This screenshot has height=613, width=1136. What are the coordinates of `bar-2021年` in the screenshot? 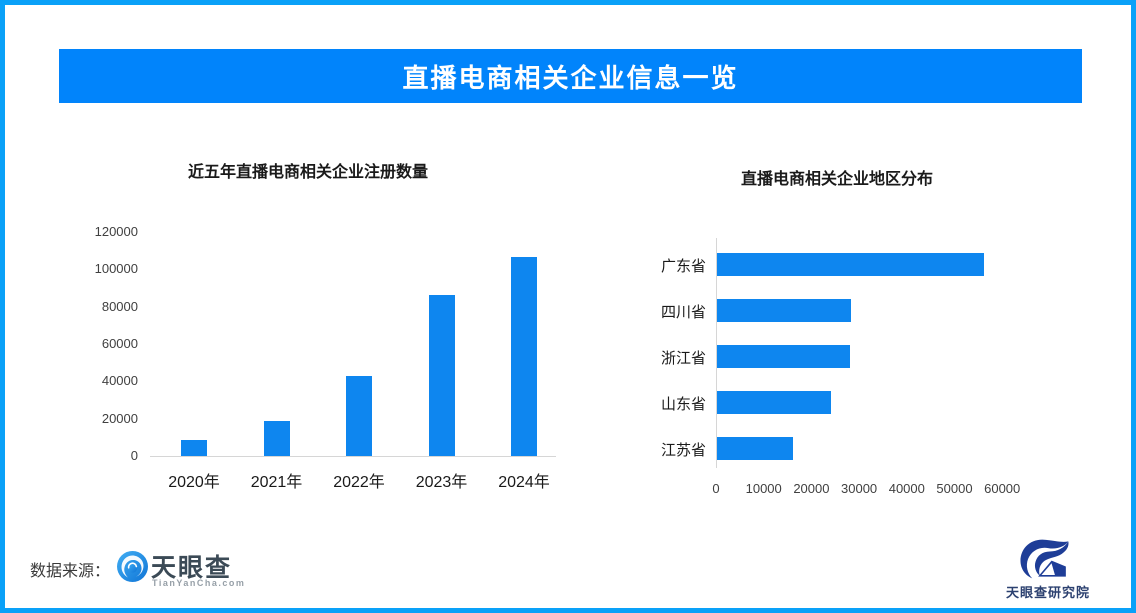 It's located at (276, 438).